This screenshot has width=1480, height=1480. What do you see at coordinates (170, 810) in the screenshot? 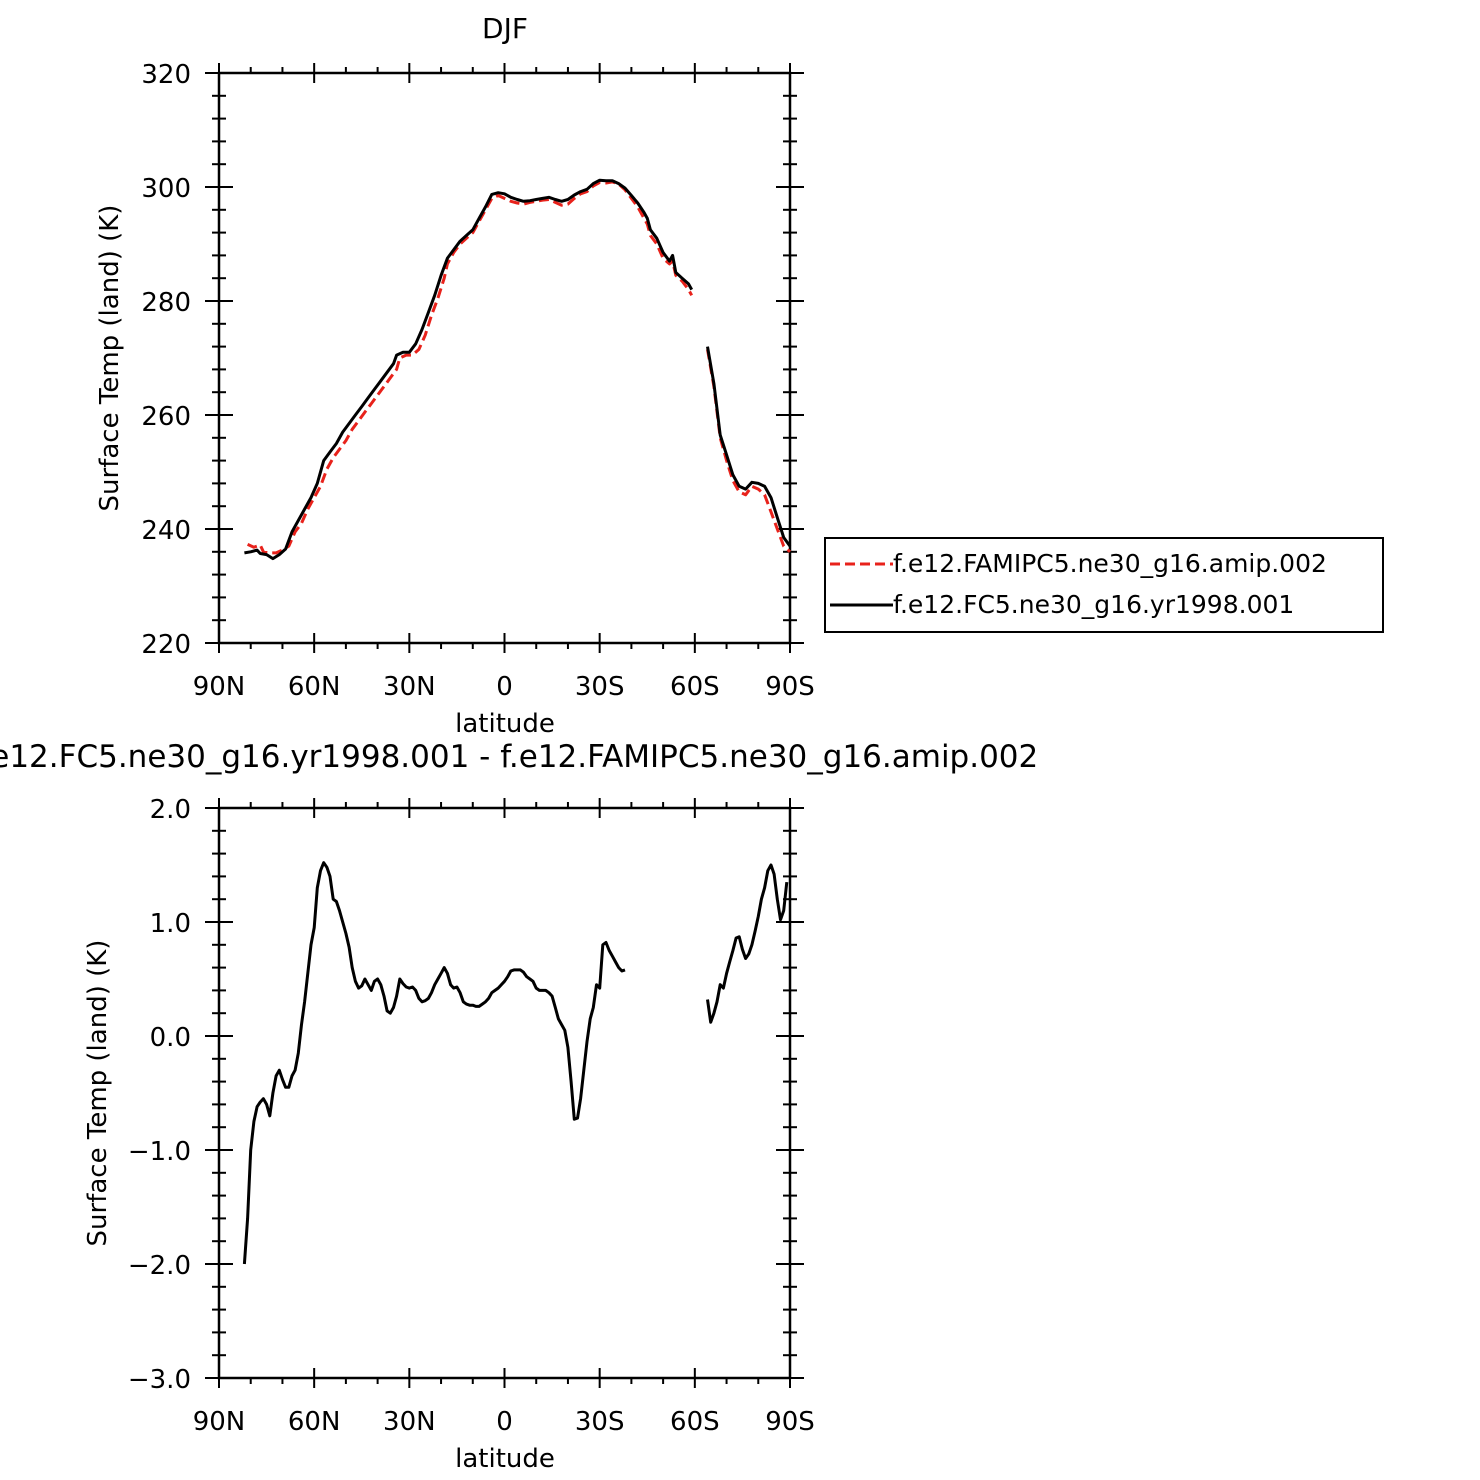
I see `y-tick-label: 2.0` at bounding box center [170, 810].